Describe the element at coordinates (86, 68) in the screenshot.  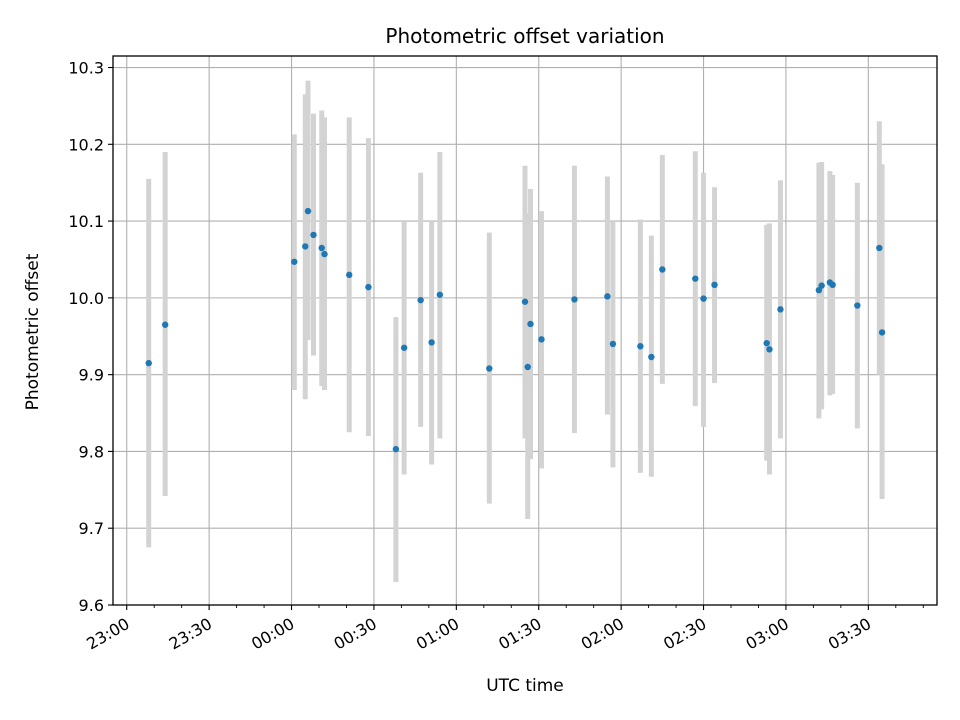
I see `y-tick-label: 10.3` at that location.